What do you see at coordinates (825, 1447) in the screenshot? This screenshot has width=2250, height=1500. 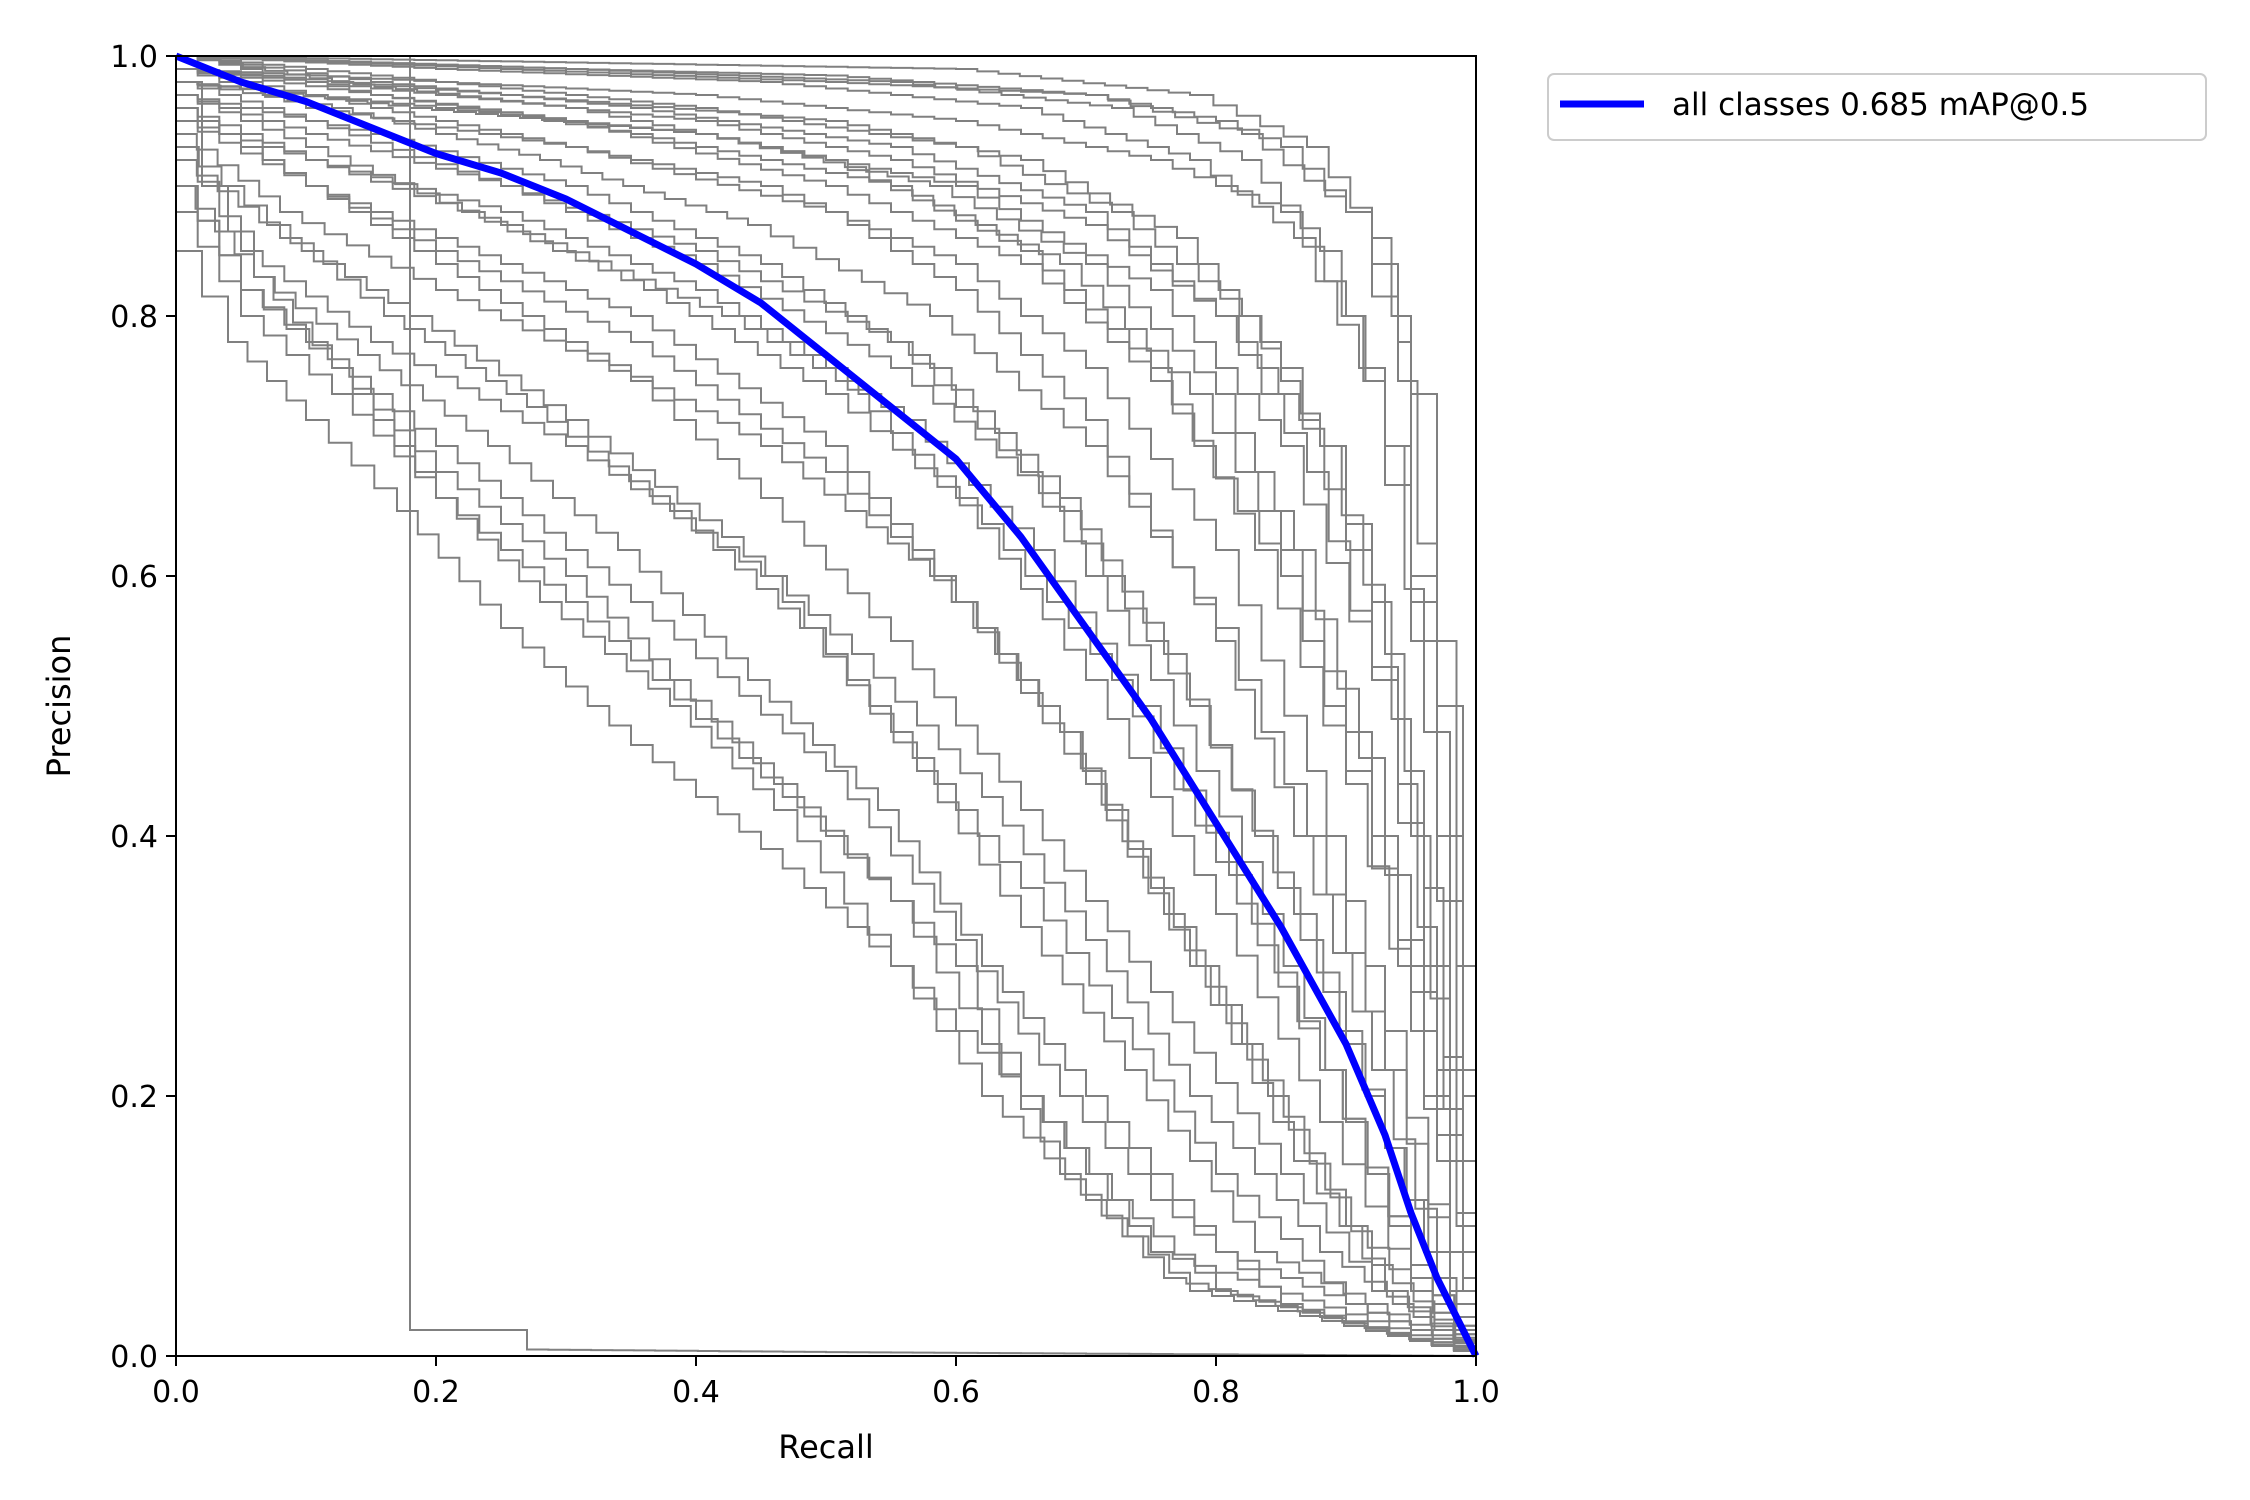 I see `x-axis-label: Recall` at bounding box center [825, 1447].